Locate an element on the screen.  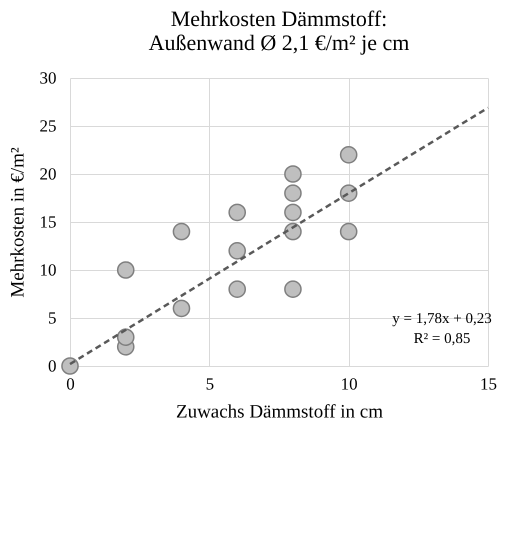
y-tick-label: 25 is located at coordinates (48, 126).